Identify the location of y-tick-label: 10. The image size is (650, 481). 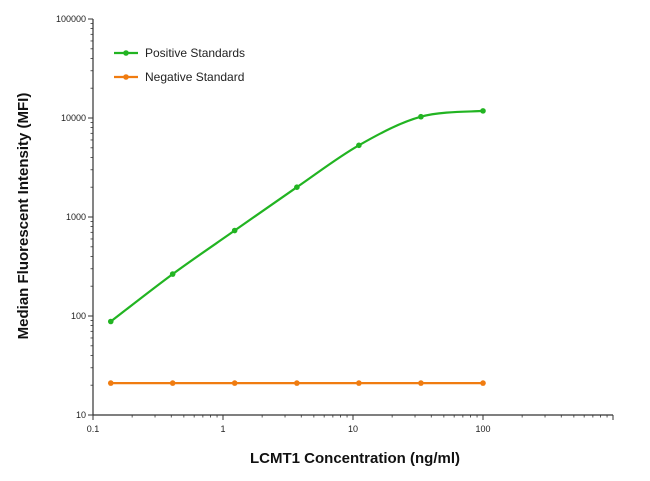
(81, 415).